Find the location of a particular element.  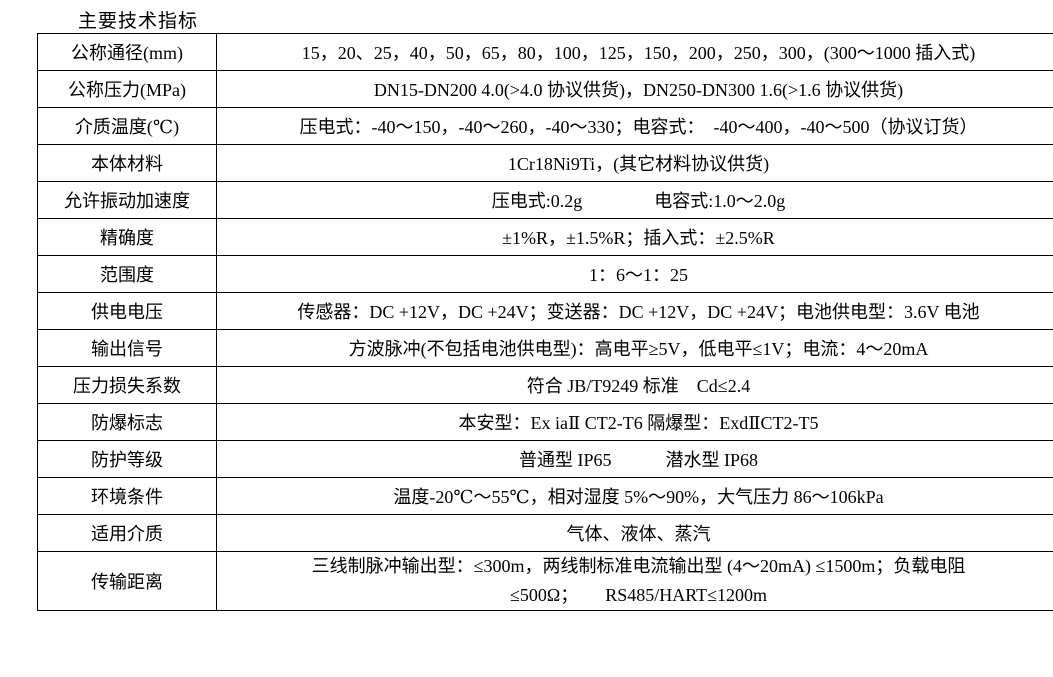

spec-label-cell: 允许振动加速度 is located at coordinates (127, 200).